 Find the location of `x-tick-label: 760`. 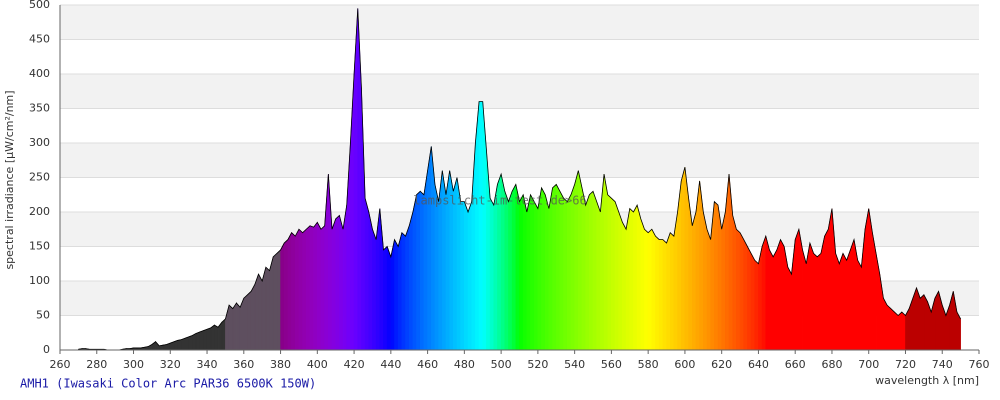

x-tick-label: 760 is located at coordinates (979, 364).